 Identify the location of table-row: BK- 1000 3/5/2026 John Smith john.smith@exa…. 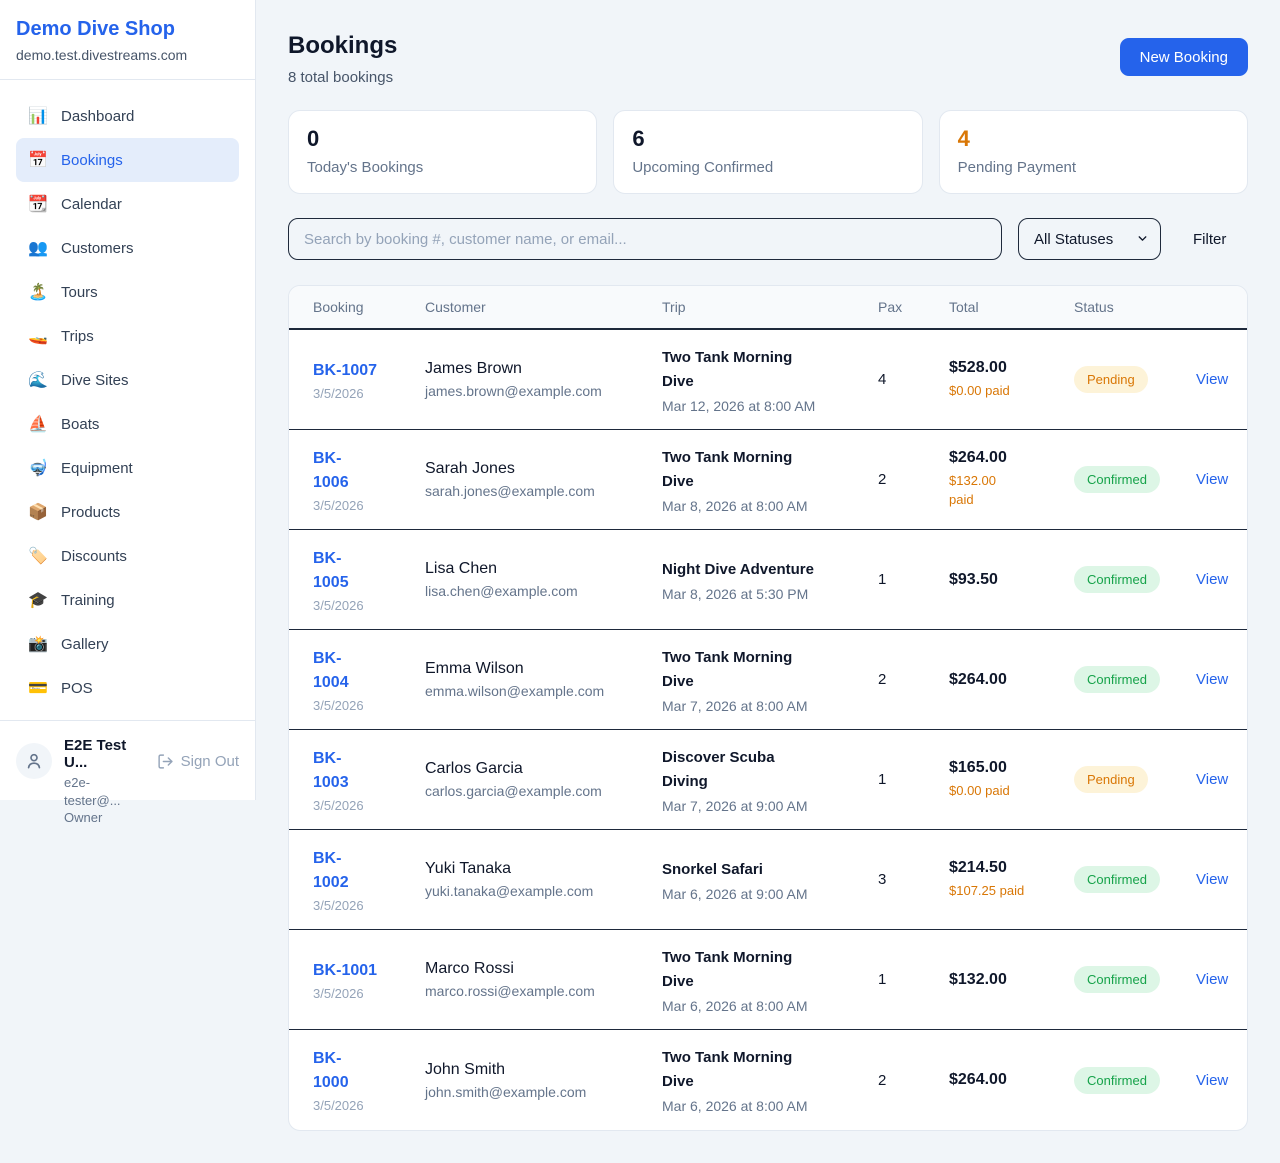
(768, 1080).